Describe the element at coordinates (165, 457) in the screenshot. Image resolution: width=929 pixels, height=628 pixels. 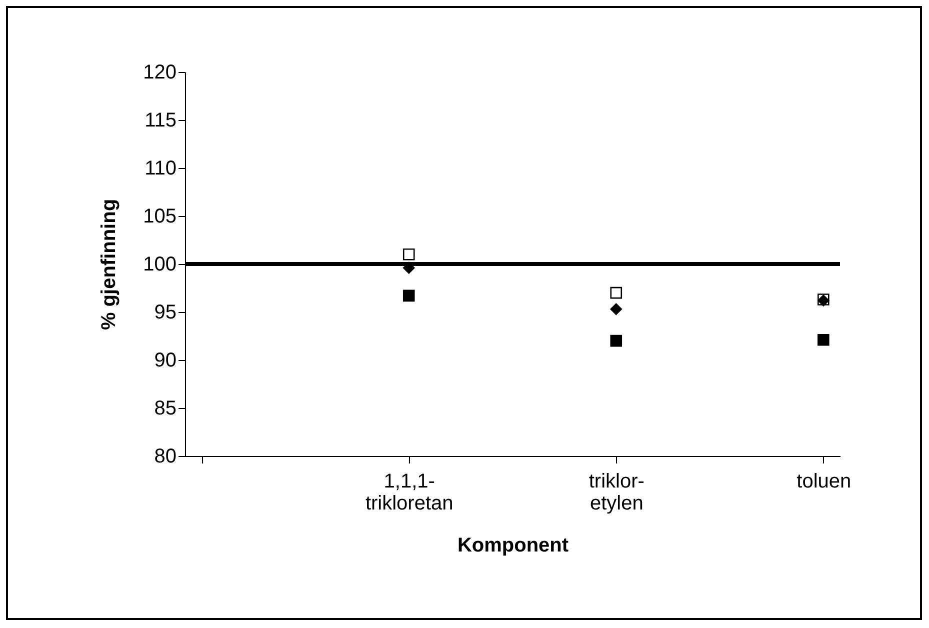
I see `y-tick-label: 80` at that location.